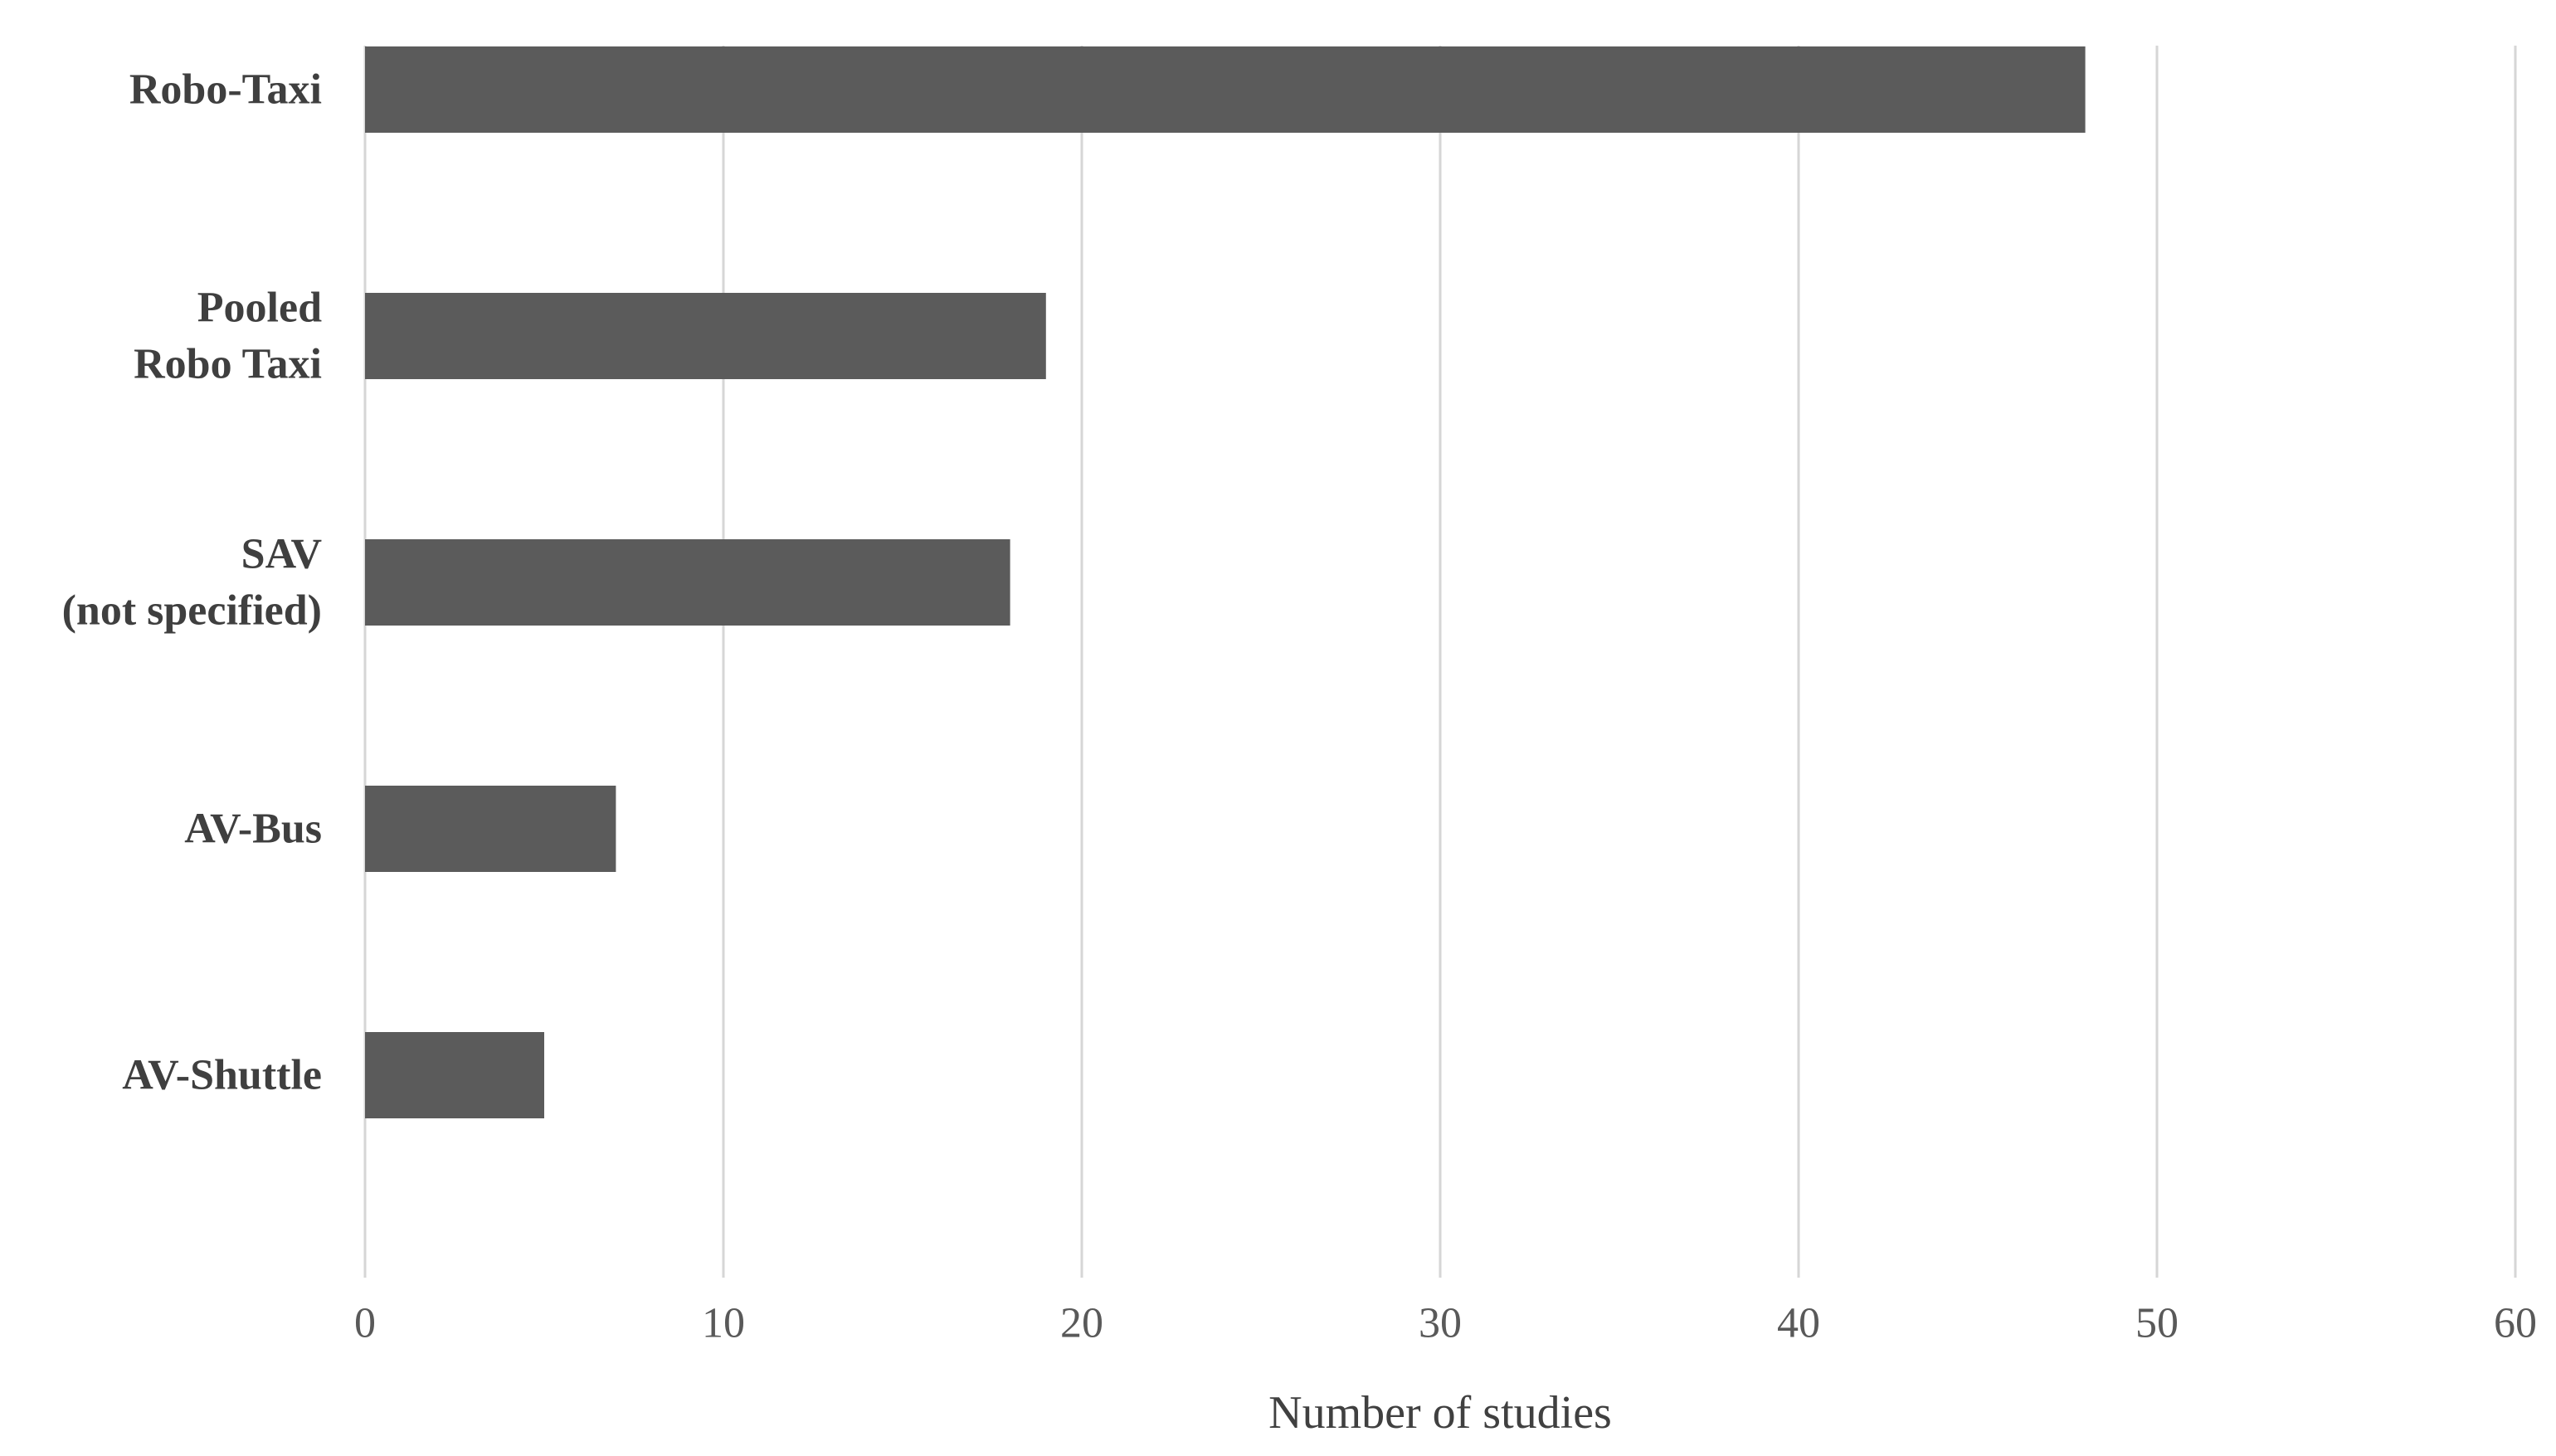  What do you see at coordinates (1798, 1323) in the screenshot?
I see `x-tick-label: 40` at bounding box center [1798, 1323].